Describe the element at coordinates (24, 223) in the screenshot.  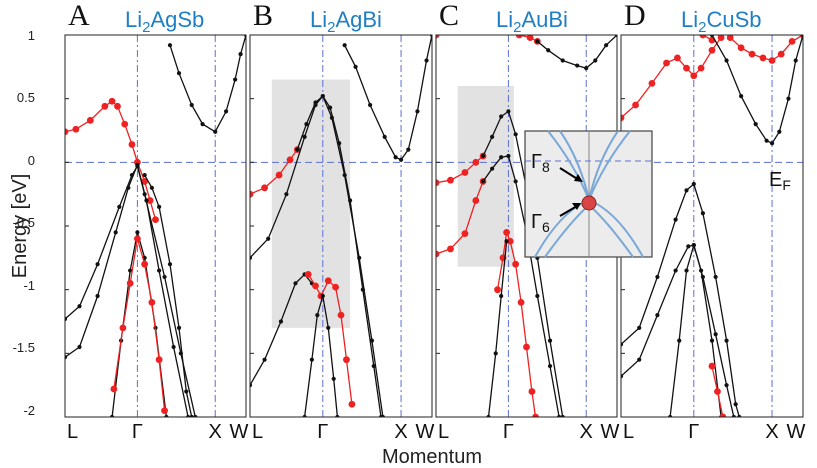
I see `y-axis-ticks: 1 0.5 0 -0.5 -1 -1.5 -2` at that location.